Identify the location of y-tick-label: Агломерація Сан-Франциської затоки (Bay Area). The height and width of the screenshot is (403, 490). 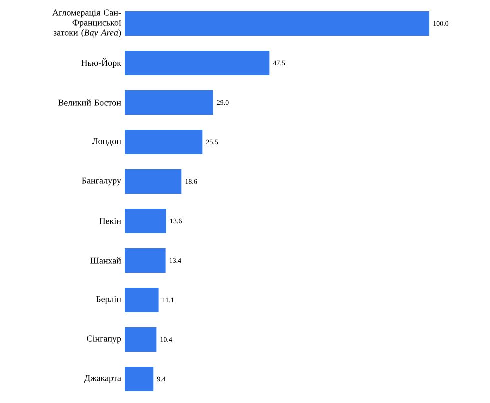
(87, 24).